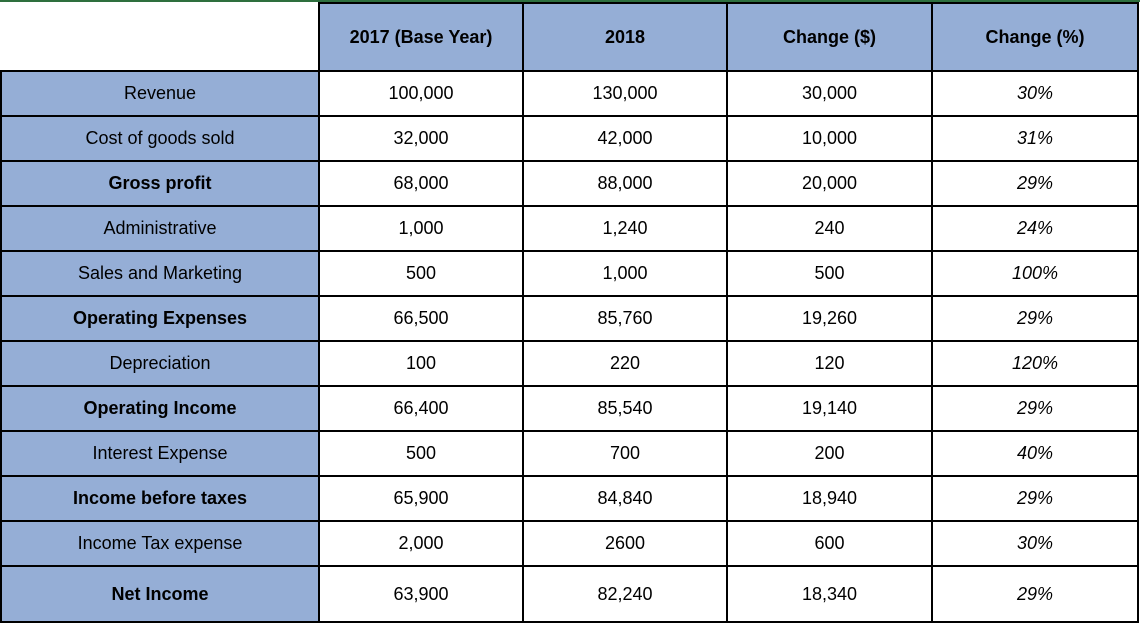 The width and height of the screenshot is (1140, 632). Describe the element at coordinates (160, 453) in the screenshot. I see `row-label: Interest Expense` at that location.